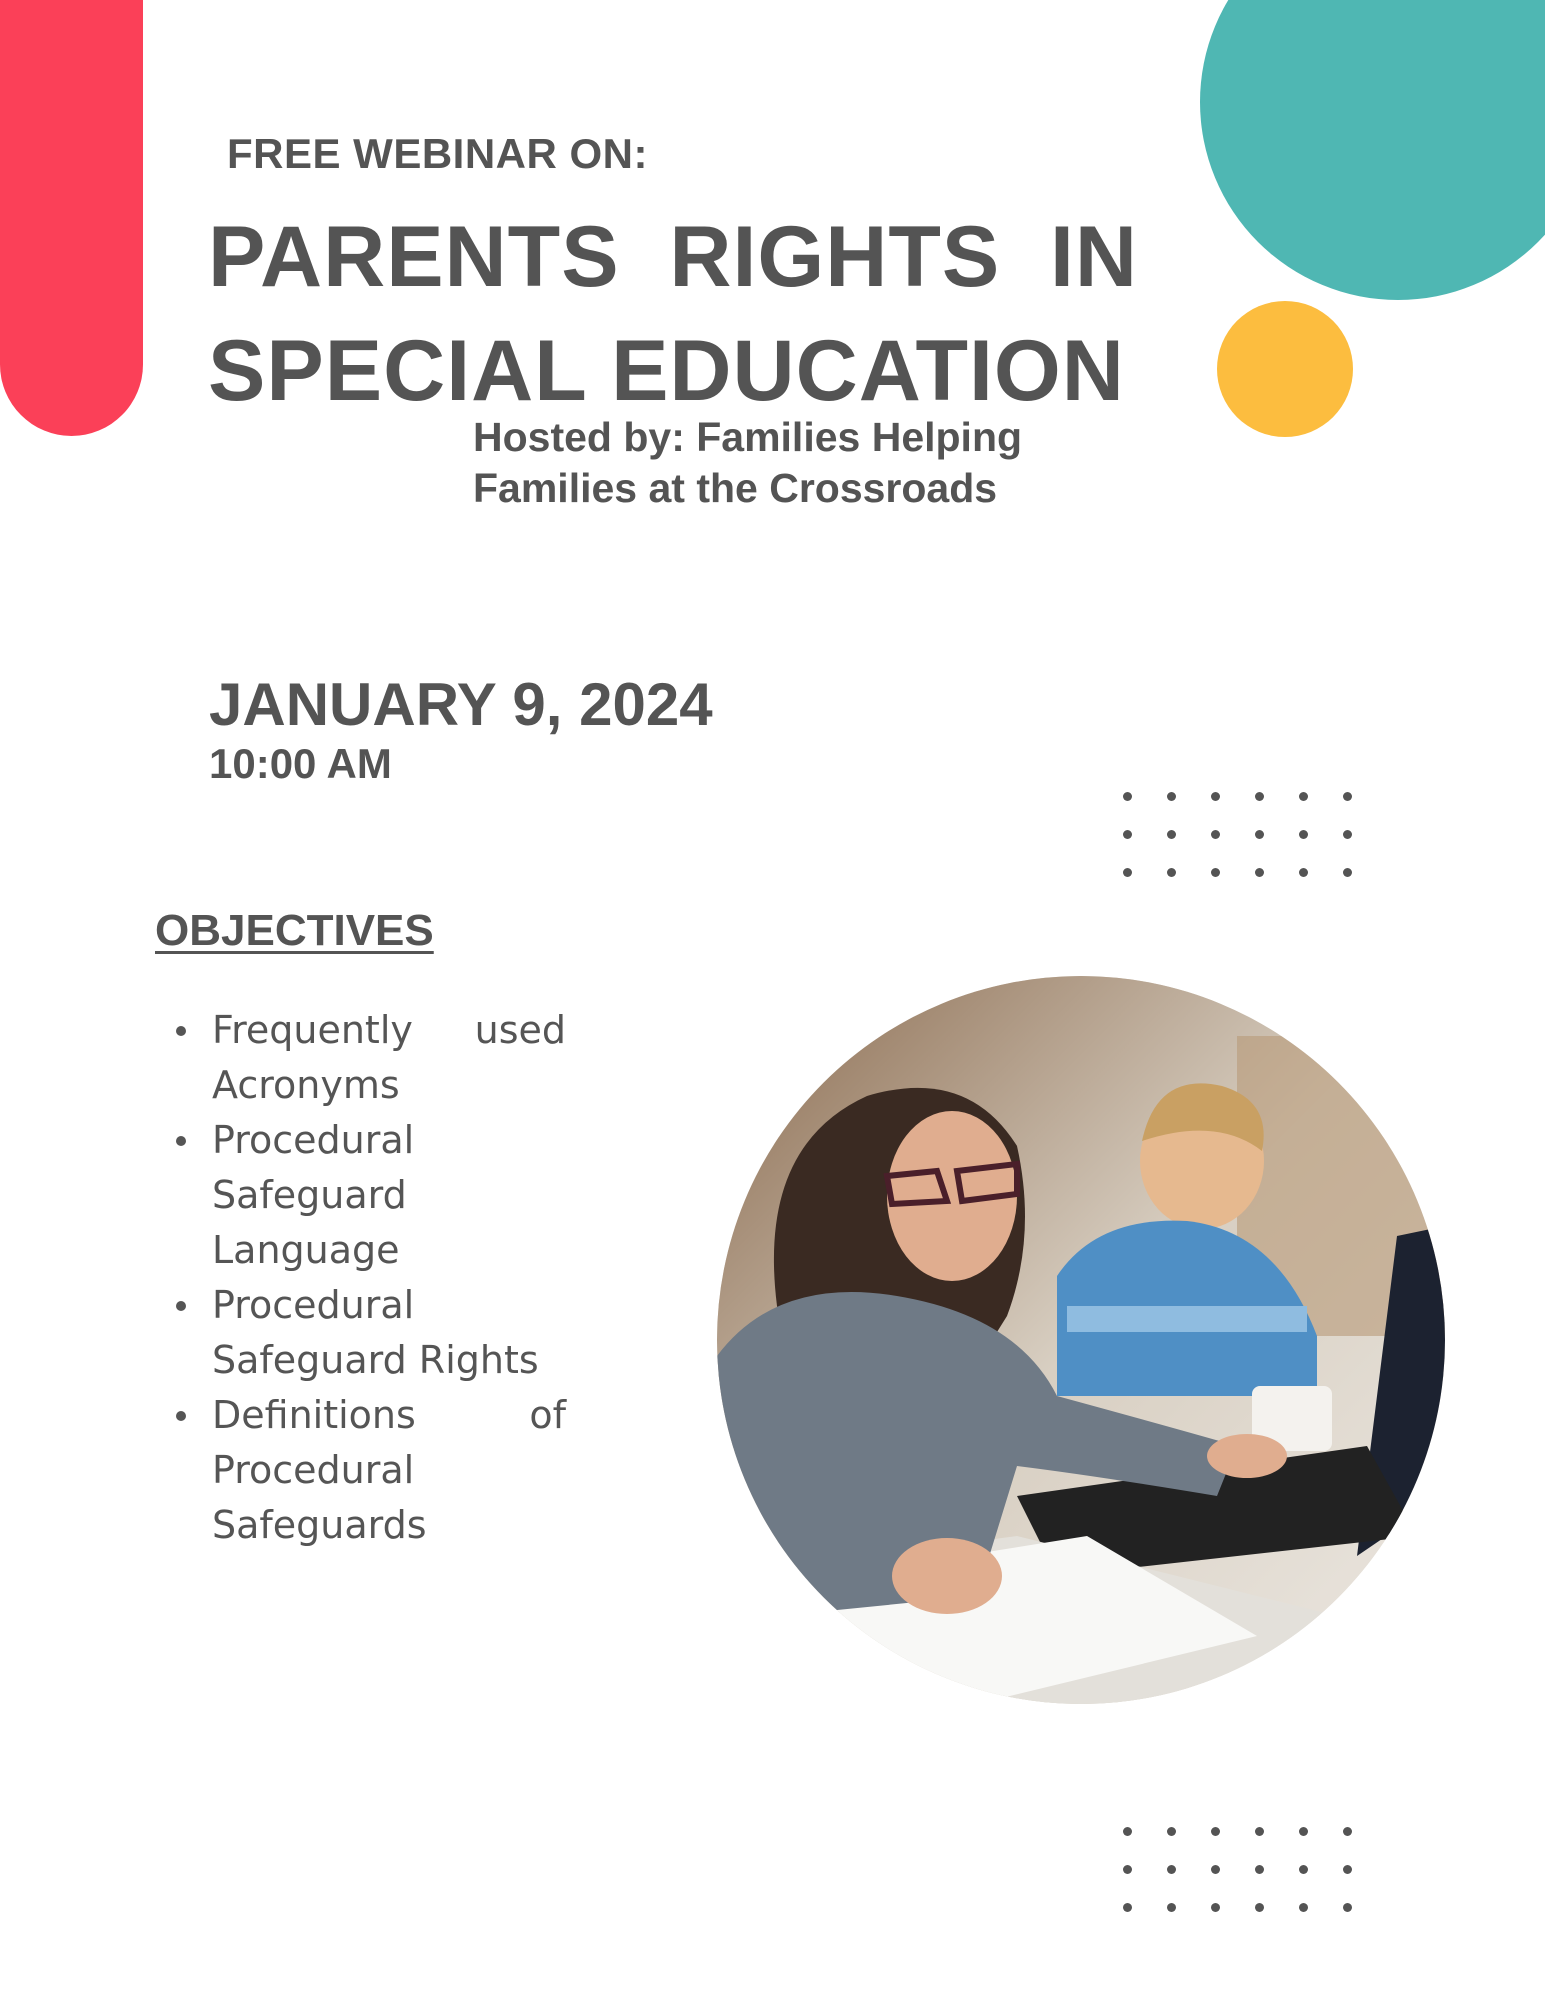  I want to click on objective-item: Procedural Safeguard Language, so click(371, 1195).